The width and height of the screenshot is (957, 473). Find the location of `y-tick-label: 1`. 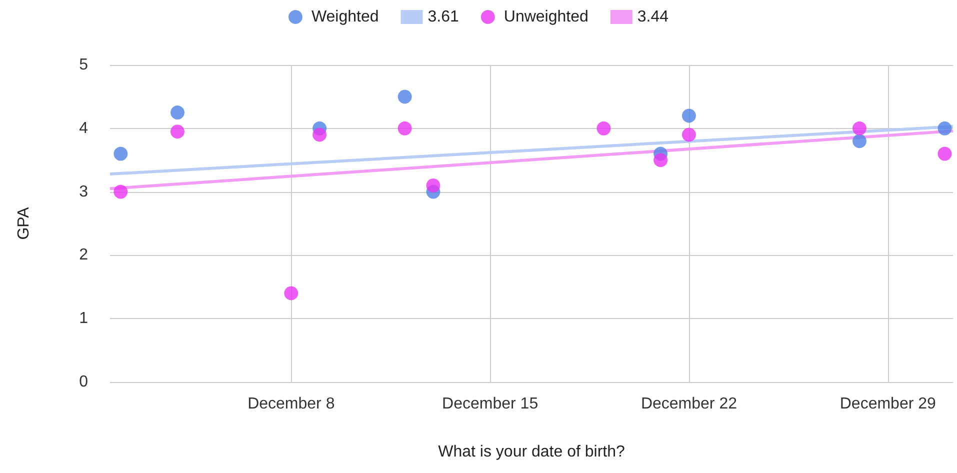

y-tick-label: 1 is located at coordinates (83, 319).